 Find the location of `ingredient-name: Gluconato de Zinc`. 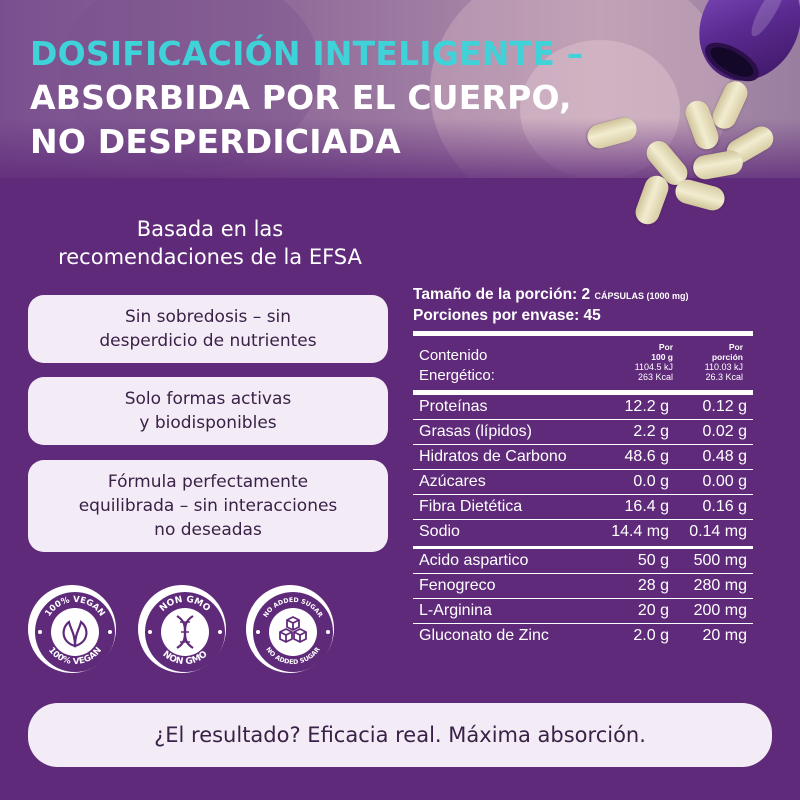

ingredient-name: Gluconato de Zinc is located at coordinates (484, 635).